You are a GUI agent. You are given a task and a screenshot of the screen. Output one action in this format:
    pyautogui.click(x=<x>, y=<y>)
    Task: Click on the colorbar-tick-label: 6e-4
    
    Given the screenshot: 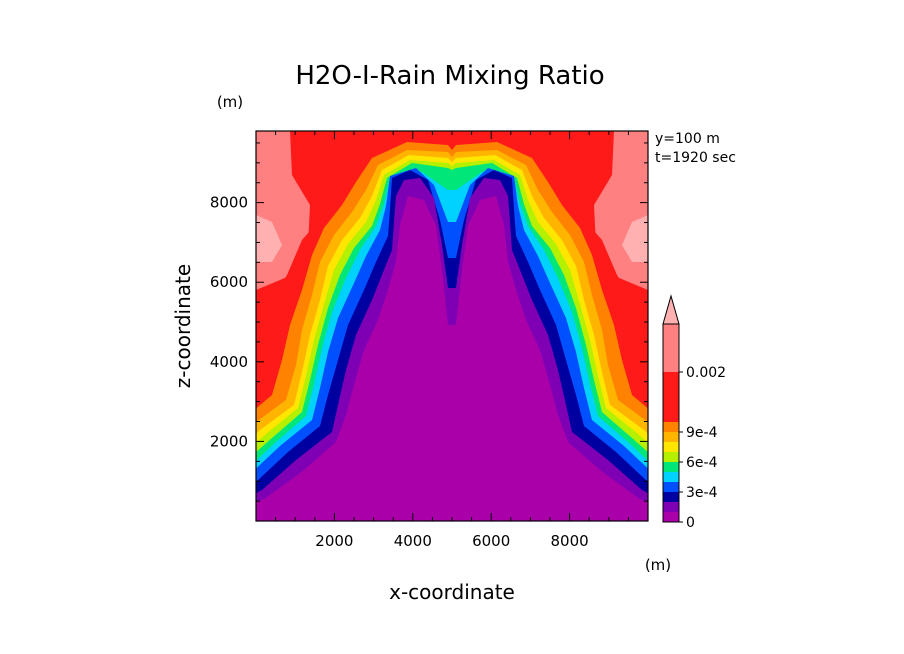 What is the action you would take?
    pyautogui.click(x=702, y=463)
    